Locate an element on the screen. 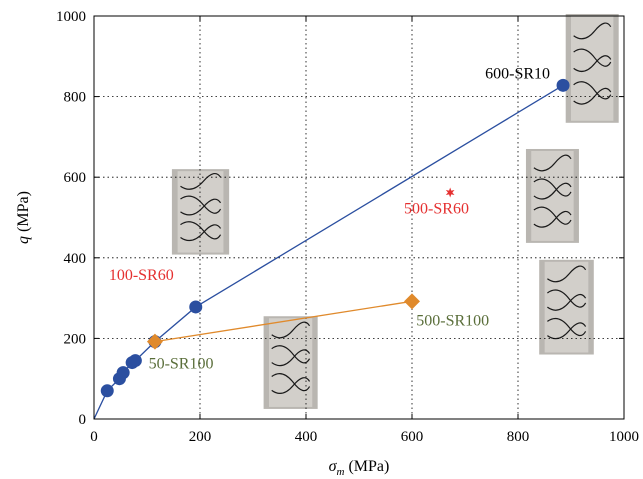  x-tick-label: 1000 is located at coordinates (624, 437).